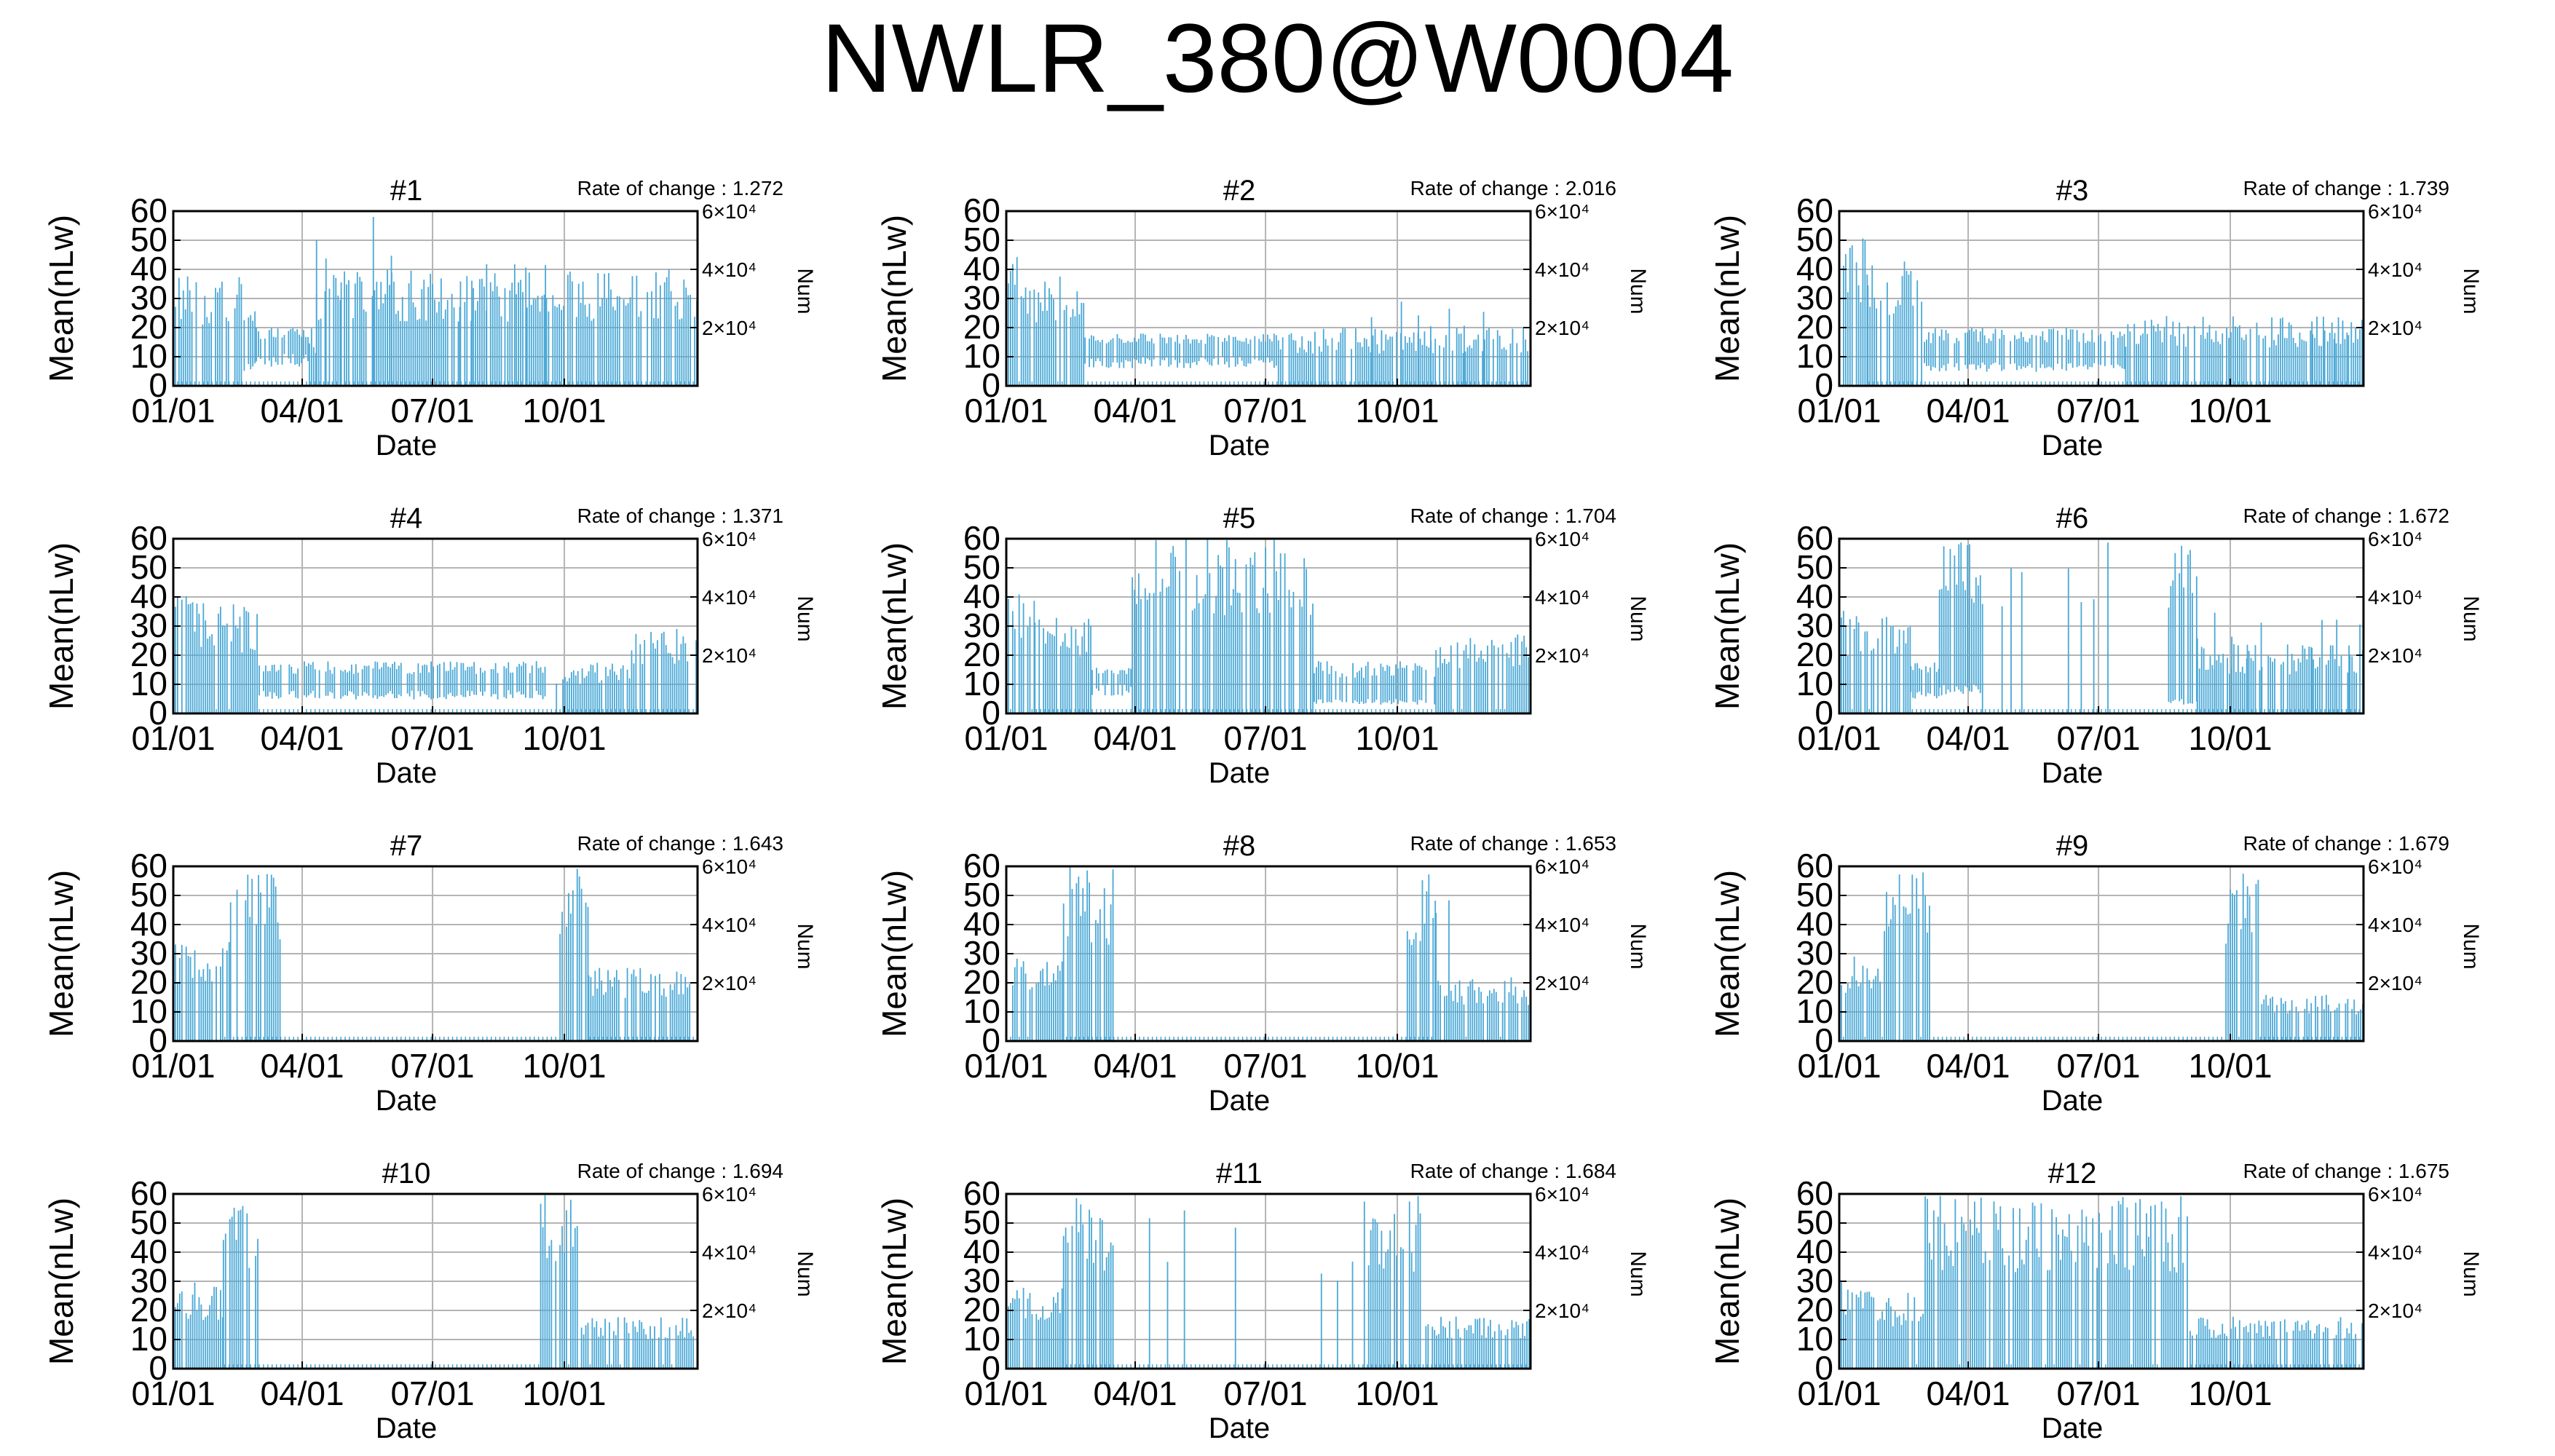  What do you see at coordinates (1239, 1174) in the screenshot?
I see `subplot-title: #11` at bounding box center [1239, 1174].